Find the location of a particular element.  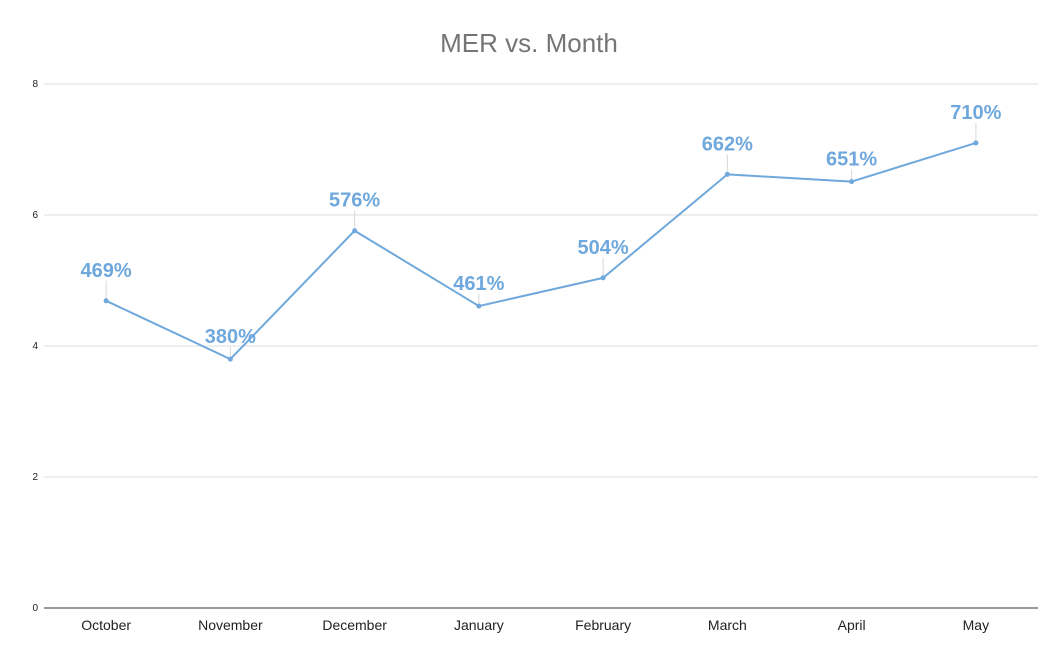

data-label: 461% is located at coordinates (478, 284).